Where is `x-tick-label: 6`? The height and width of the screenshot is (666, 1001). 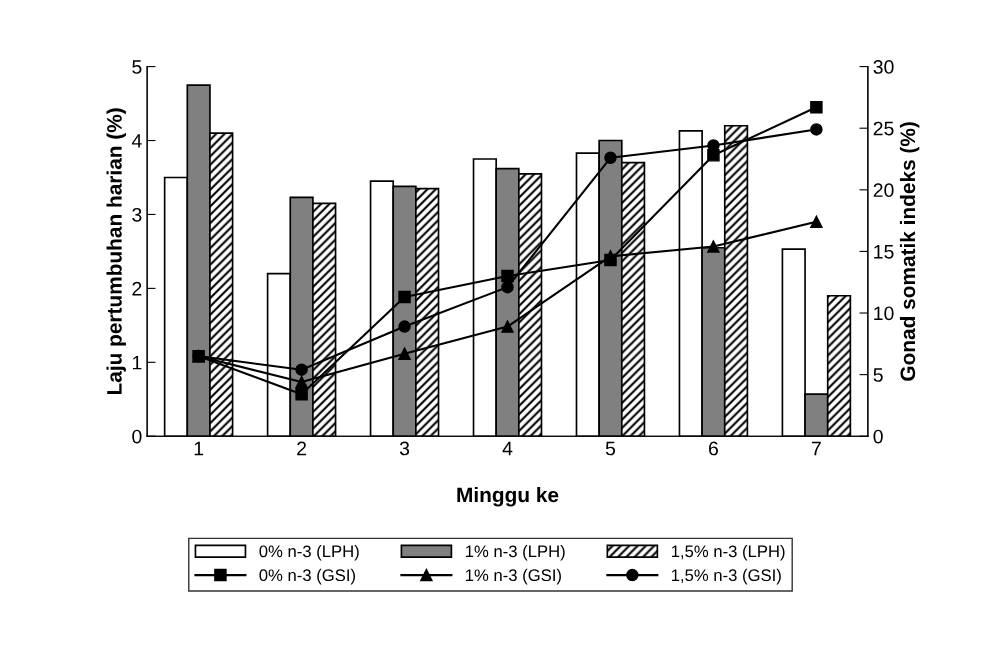
x-tick-label: 6 is located at coordinates (713, 448).